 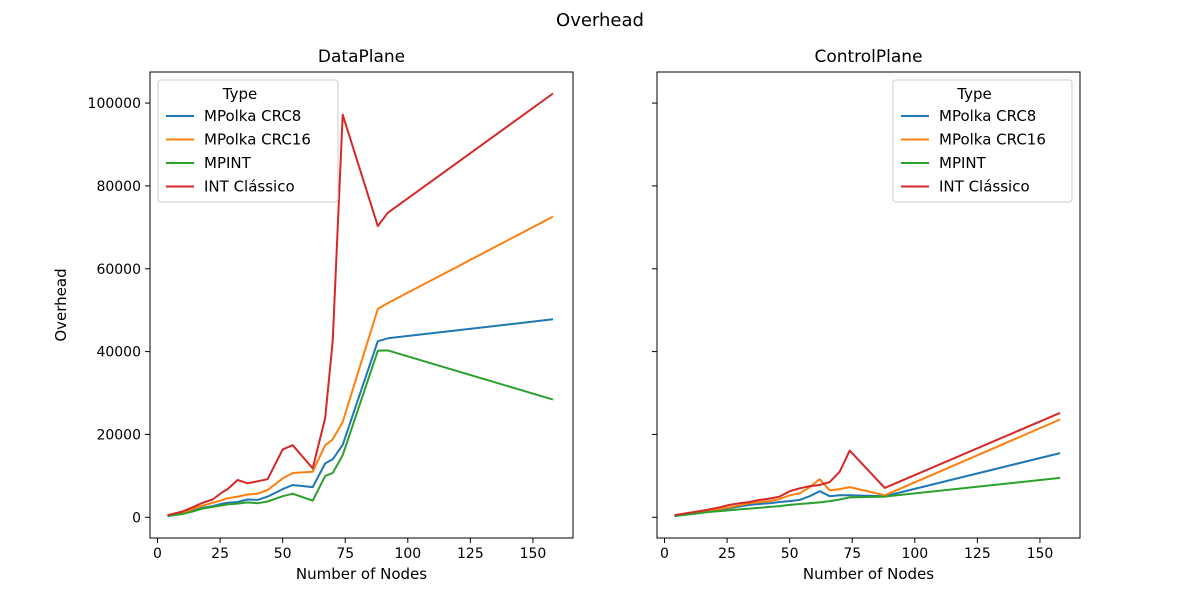 I want to click on series-line-mpolka-crc8, so click(x=360, y=417).